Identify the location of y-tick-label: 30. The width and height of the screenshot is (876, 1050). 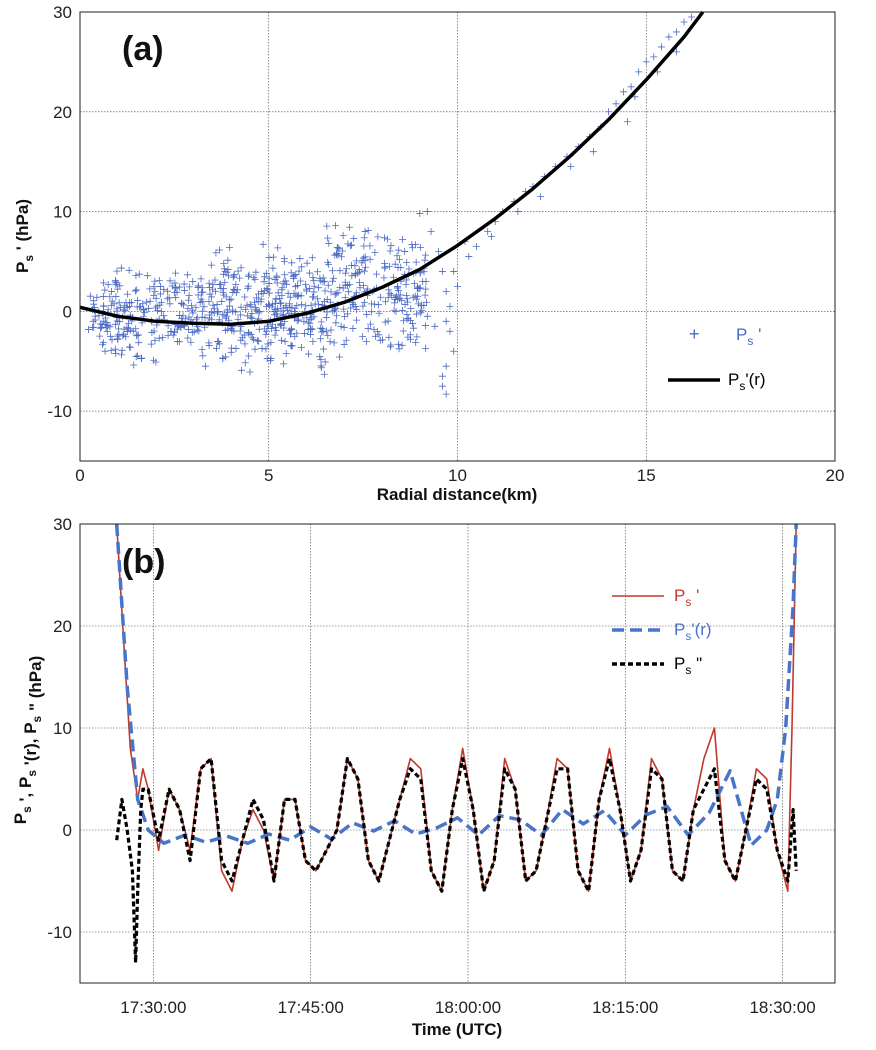
(62, 12).